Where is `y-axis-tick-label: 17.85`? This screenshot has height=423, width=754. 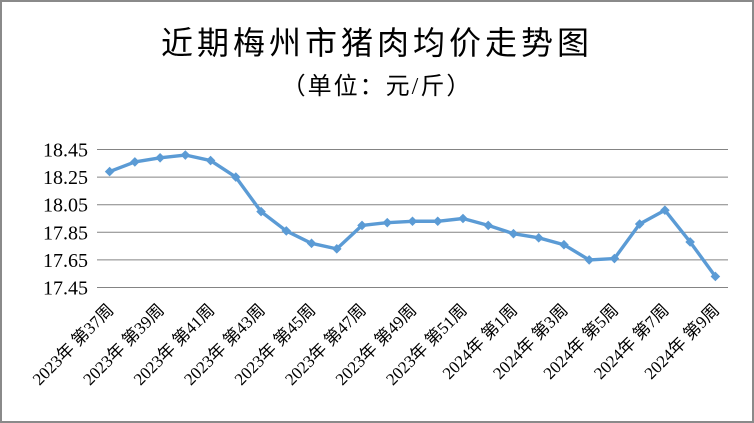
y-axis-tick-label: 17.85 is located at coordinates (65, 233).